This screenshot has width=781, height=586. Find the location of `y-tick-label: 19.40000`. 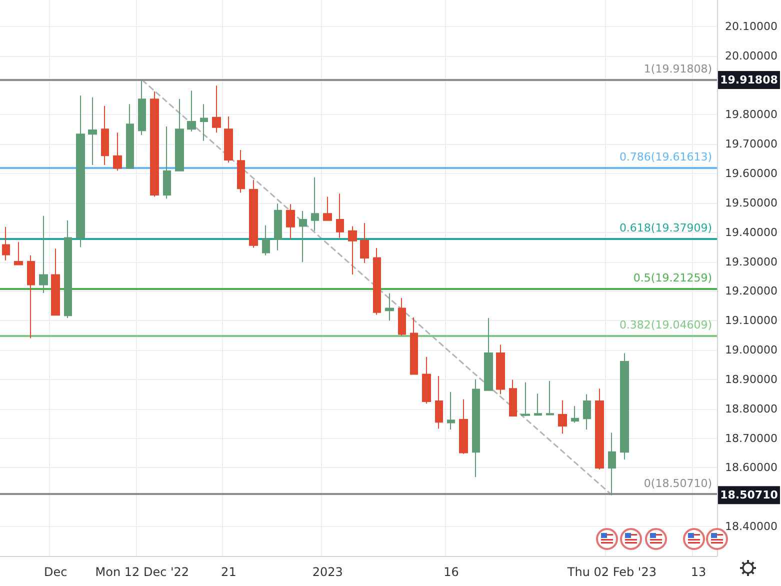

y-tick-label: 19.40000 is located at coordinates (751, 232).